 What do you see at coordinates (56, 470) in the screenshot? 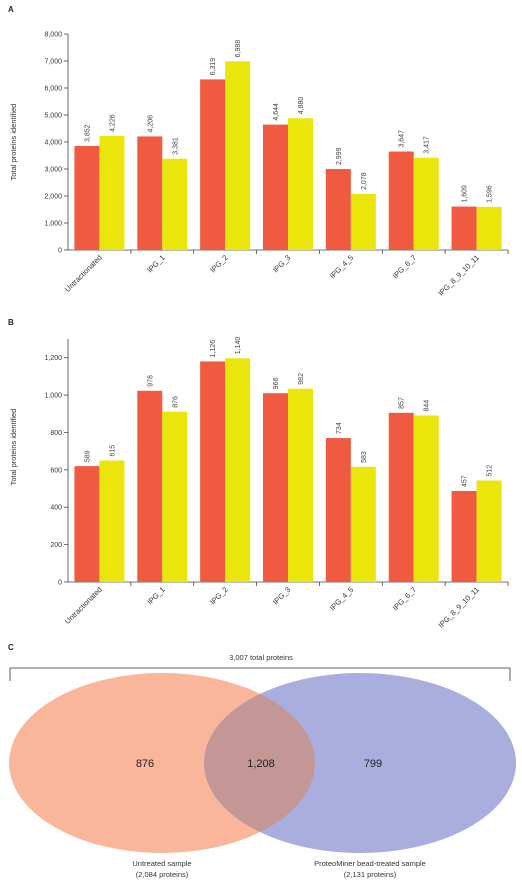
I see `y-tick-label: 600` at bounding box center [56, 470].